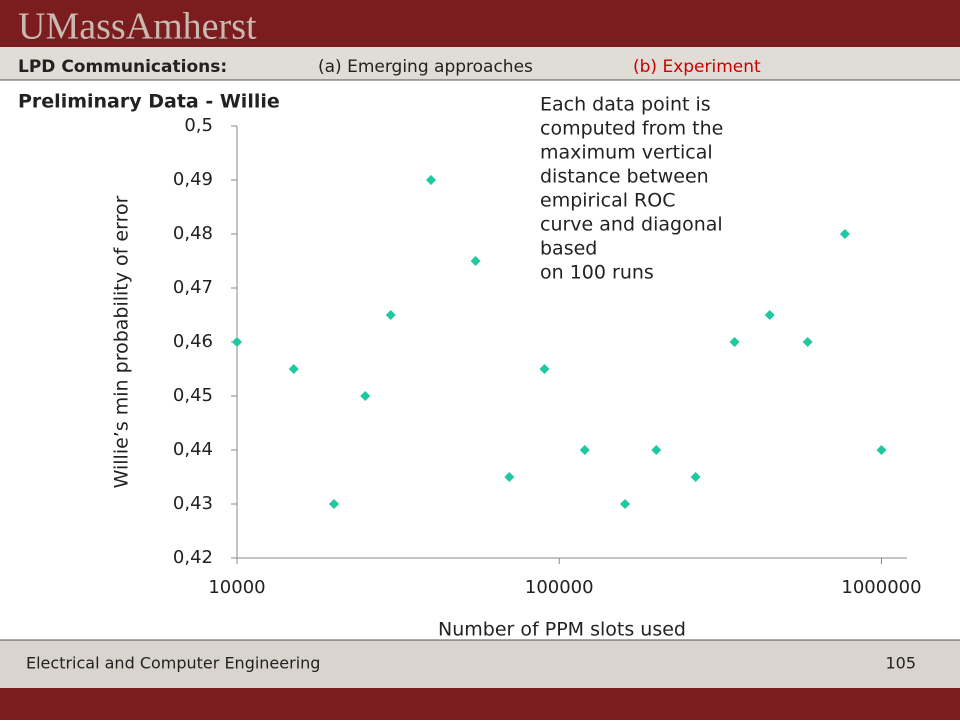 Image resolution: width=960 pixels, height=724 pixels. I want to click on course: LPD Communications:, so click(122, 67).